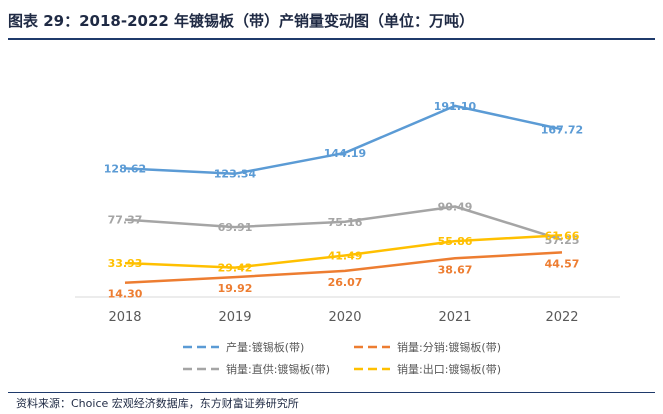  Describe the element at coordinates (331, 392) in the screenshot. I see `source-rule` at that location.